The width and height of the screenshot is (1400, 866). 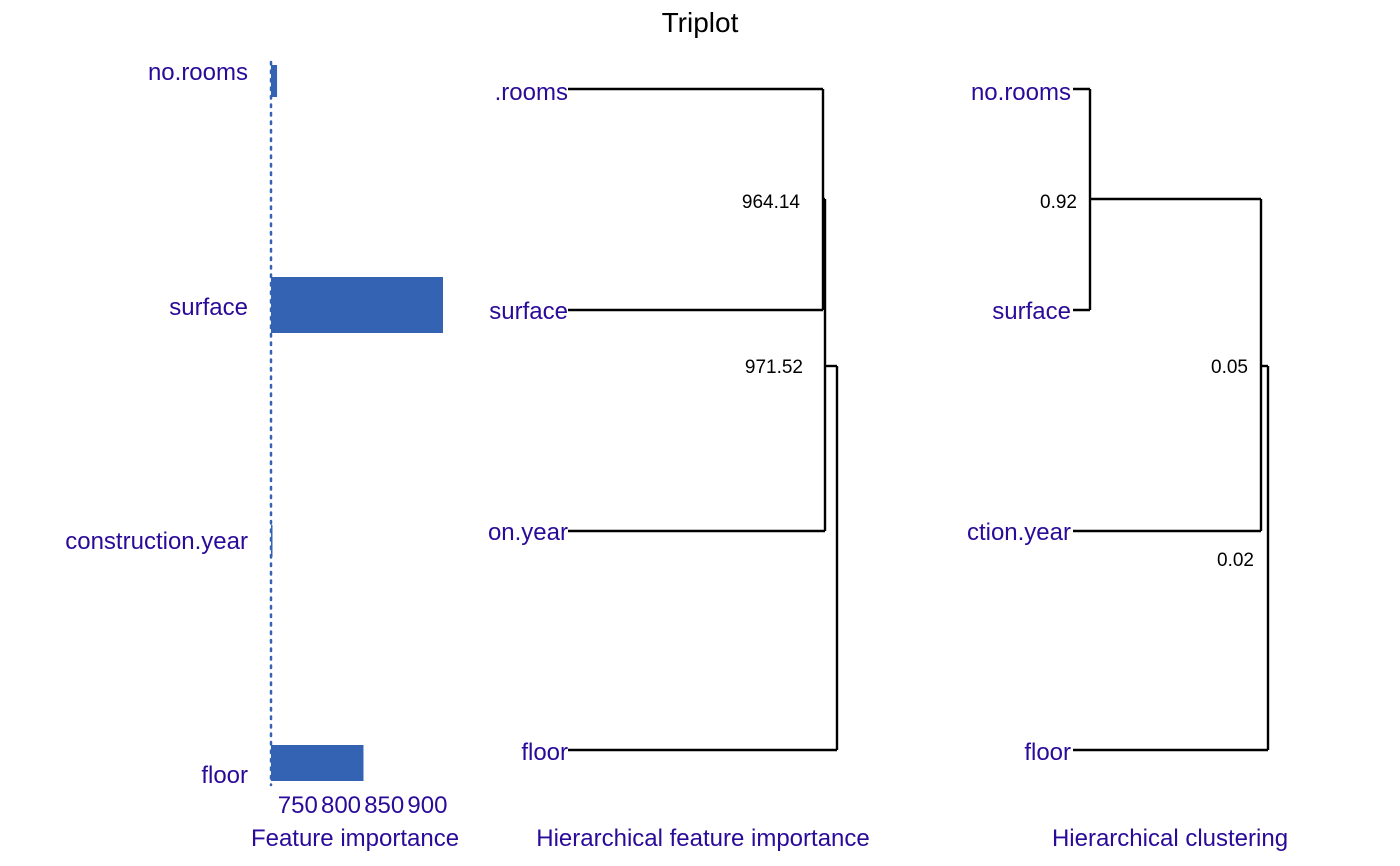 What do you see at coordinates (528, 311) in the screenshot?
I see `hfi-leaf-surface: surface` at bounding box center [528, 311].